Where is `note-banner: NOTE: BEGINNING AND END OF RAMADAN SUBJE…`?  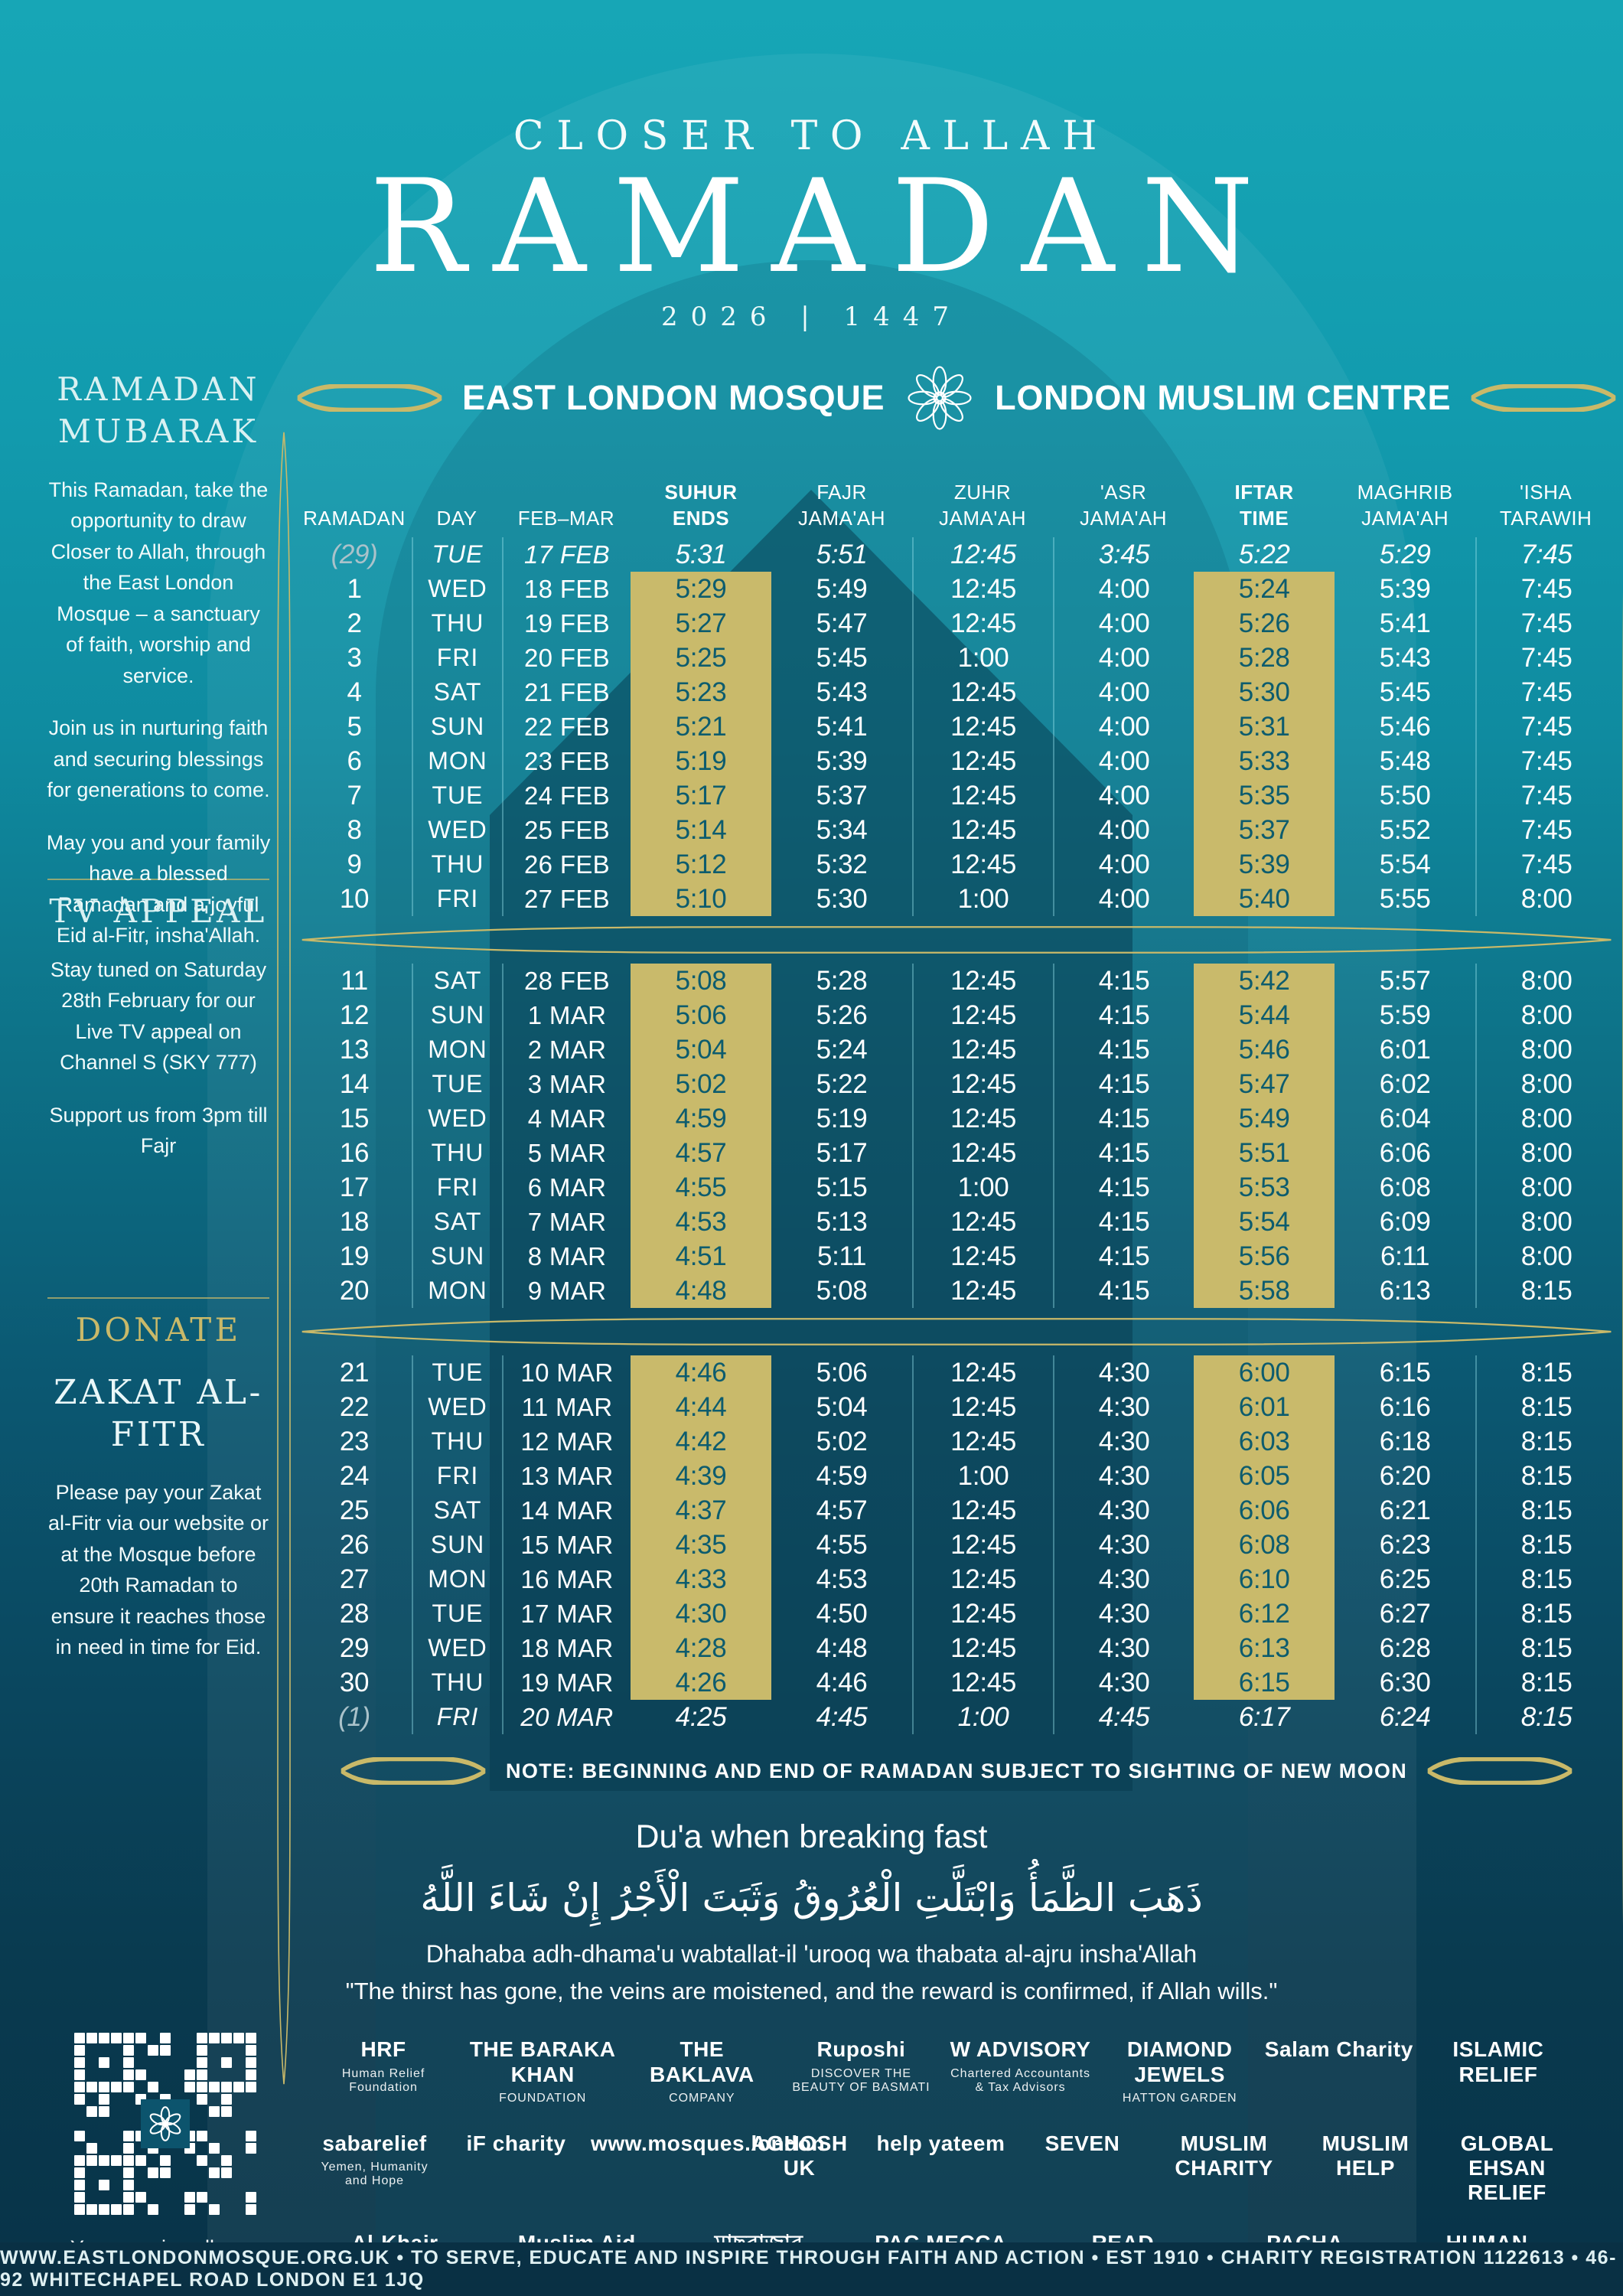 note-banner: NOTE: BEGINNING AND END OF RAMADAN SUBJE… is located at coordinates (956, 1771).